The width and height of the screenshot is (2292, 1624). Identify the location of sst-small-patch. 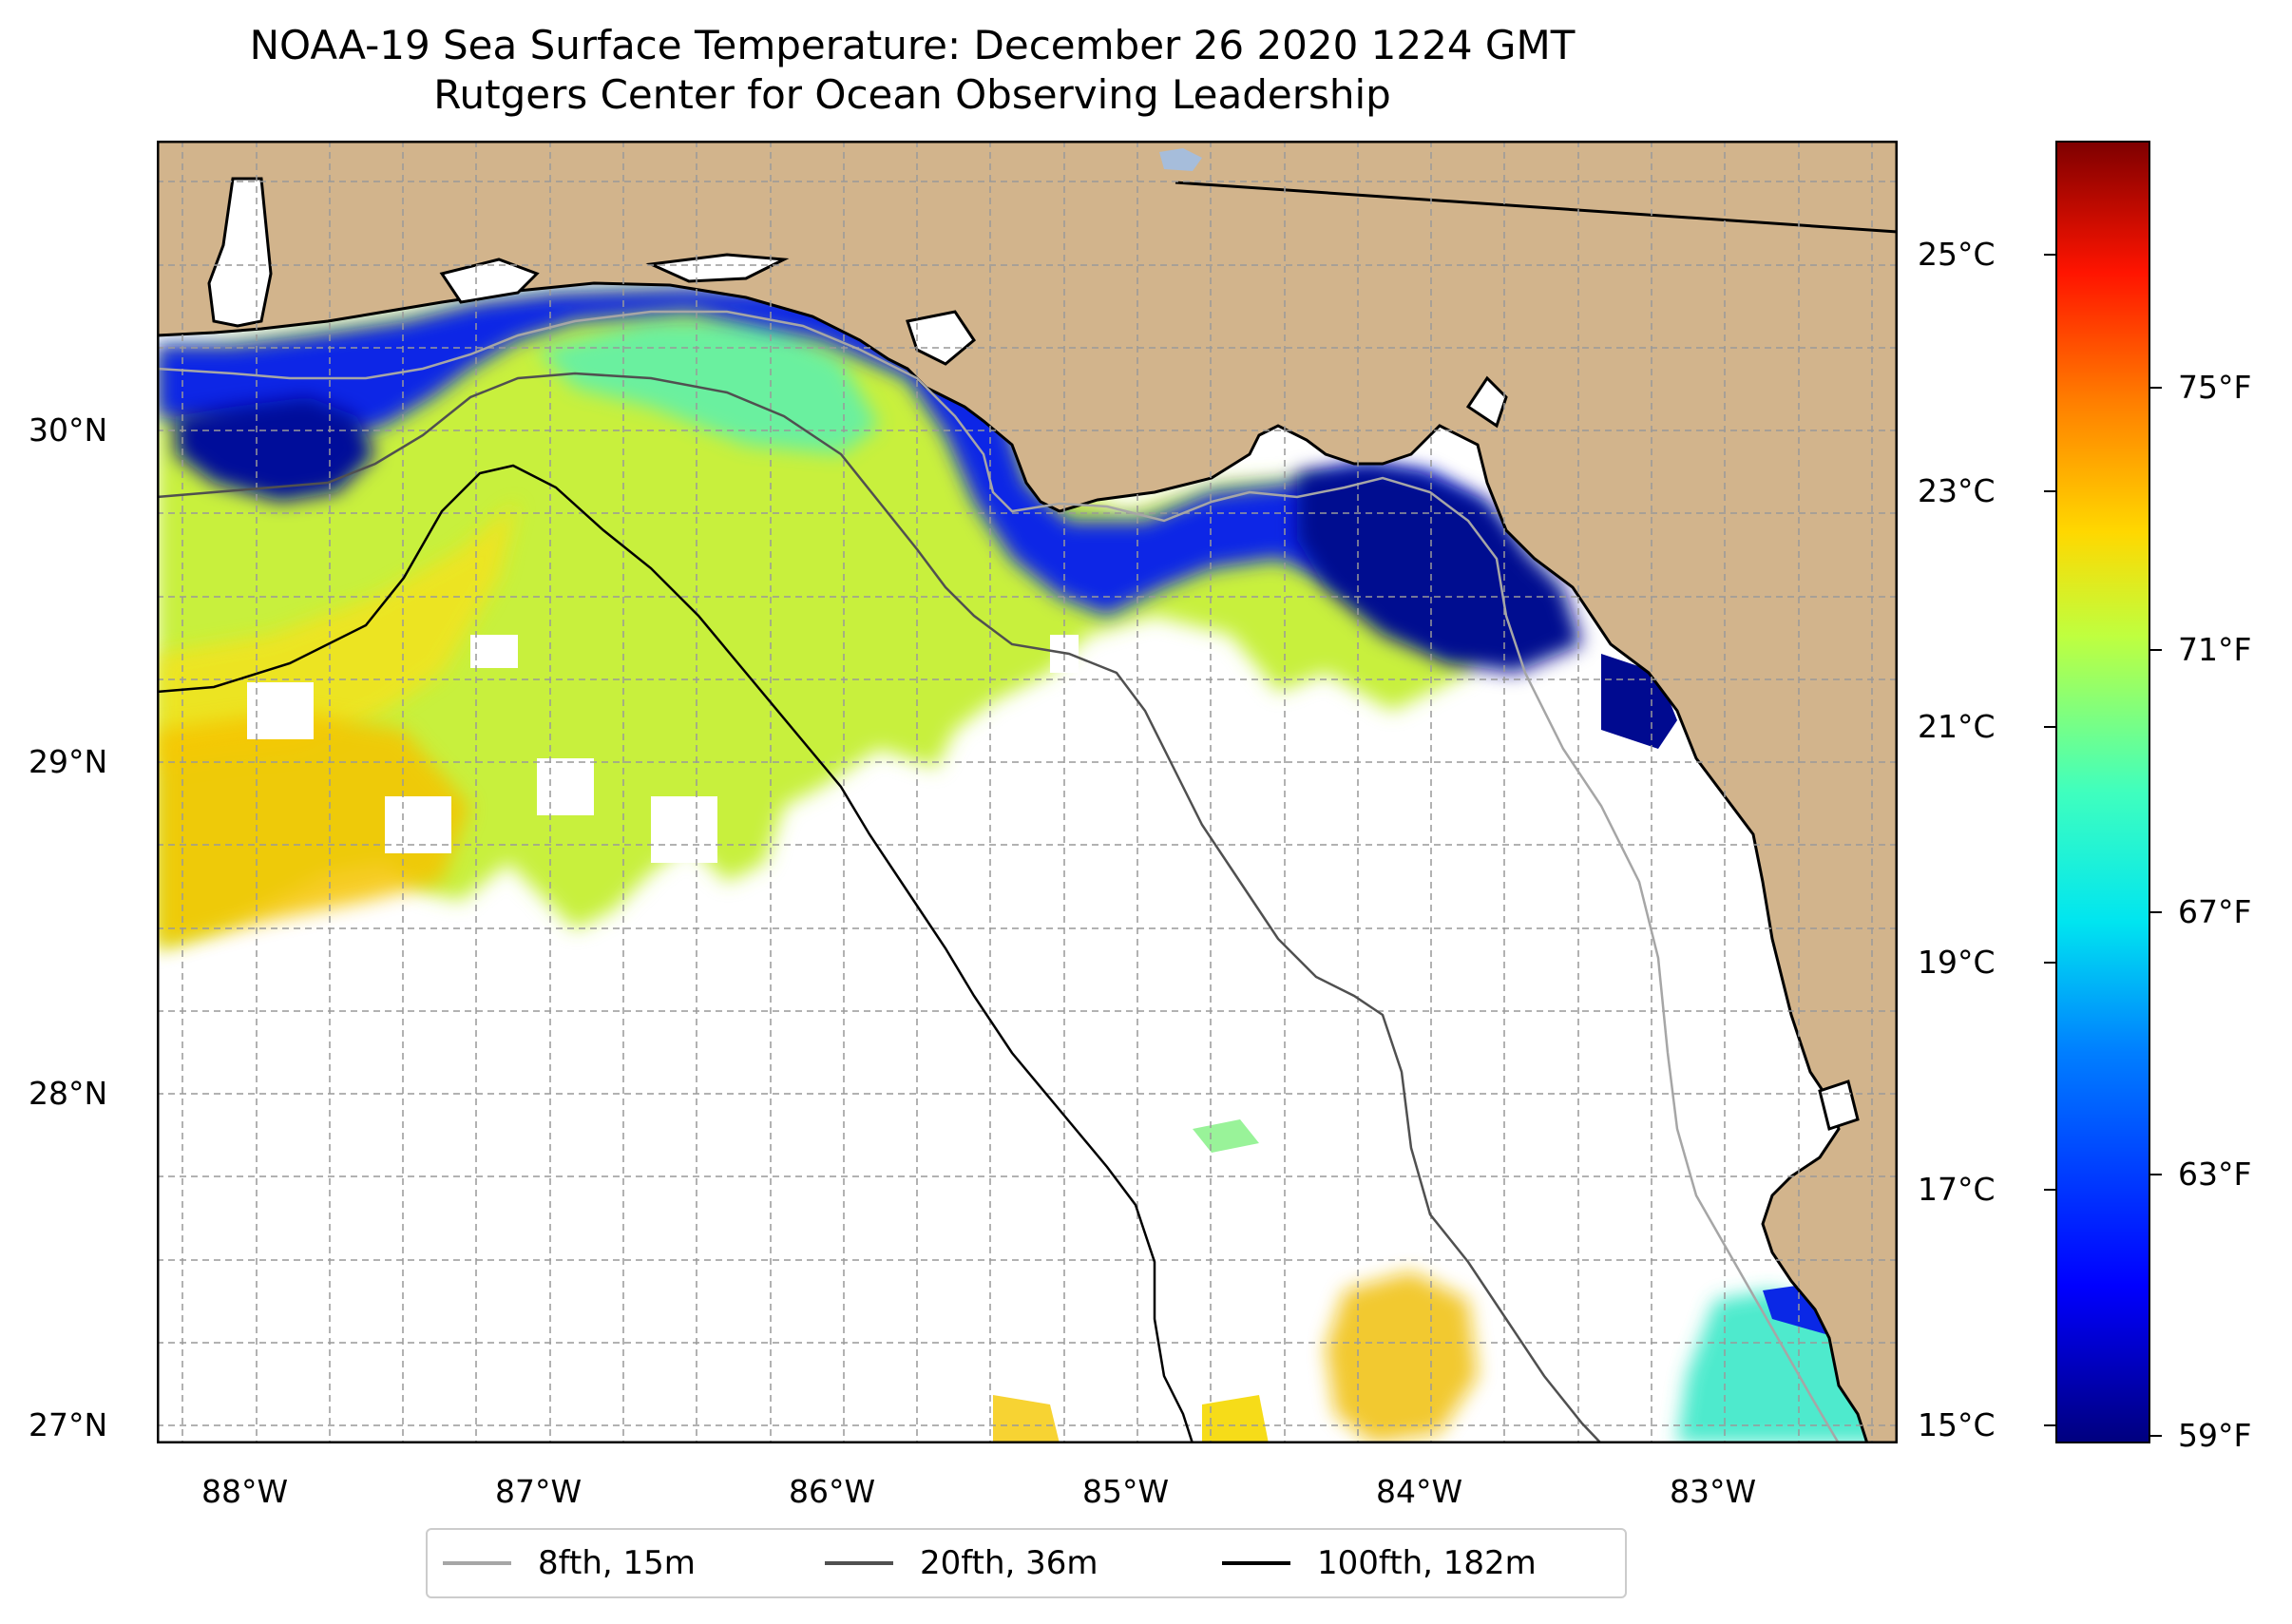
(1226, 1136).